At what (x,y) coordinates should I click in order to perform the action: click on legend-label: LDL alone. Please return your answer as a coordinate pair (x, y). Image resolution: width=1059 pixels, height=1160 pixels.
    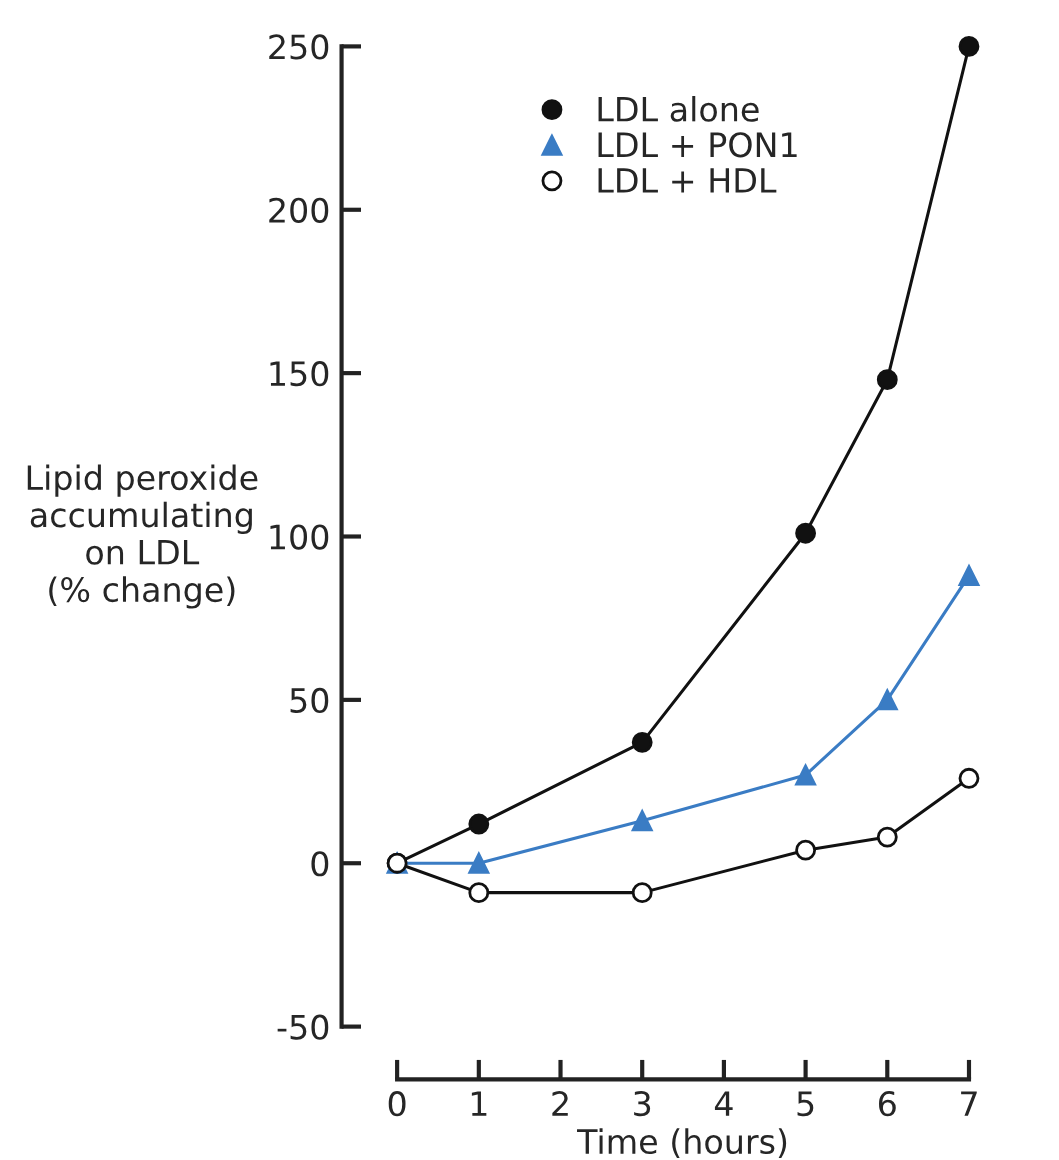
    Looking at the image, I should click on (678, 109).